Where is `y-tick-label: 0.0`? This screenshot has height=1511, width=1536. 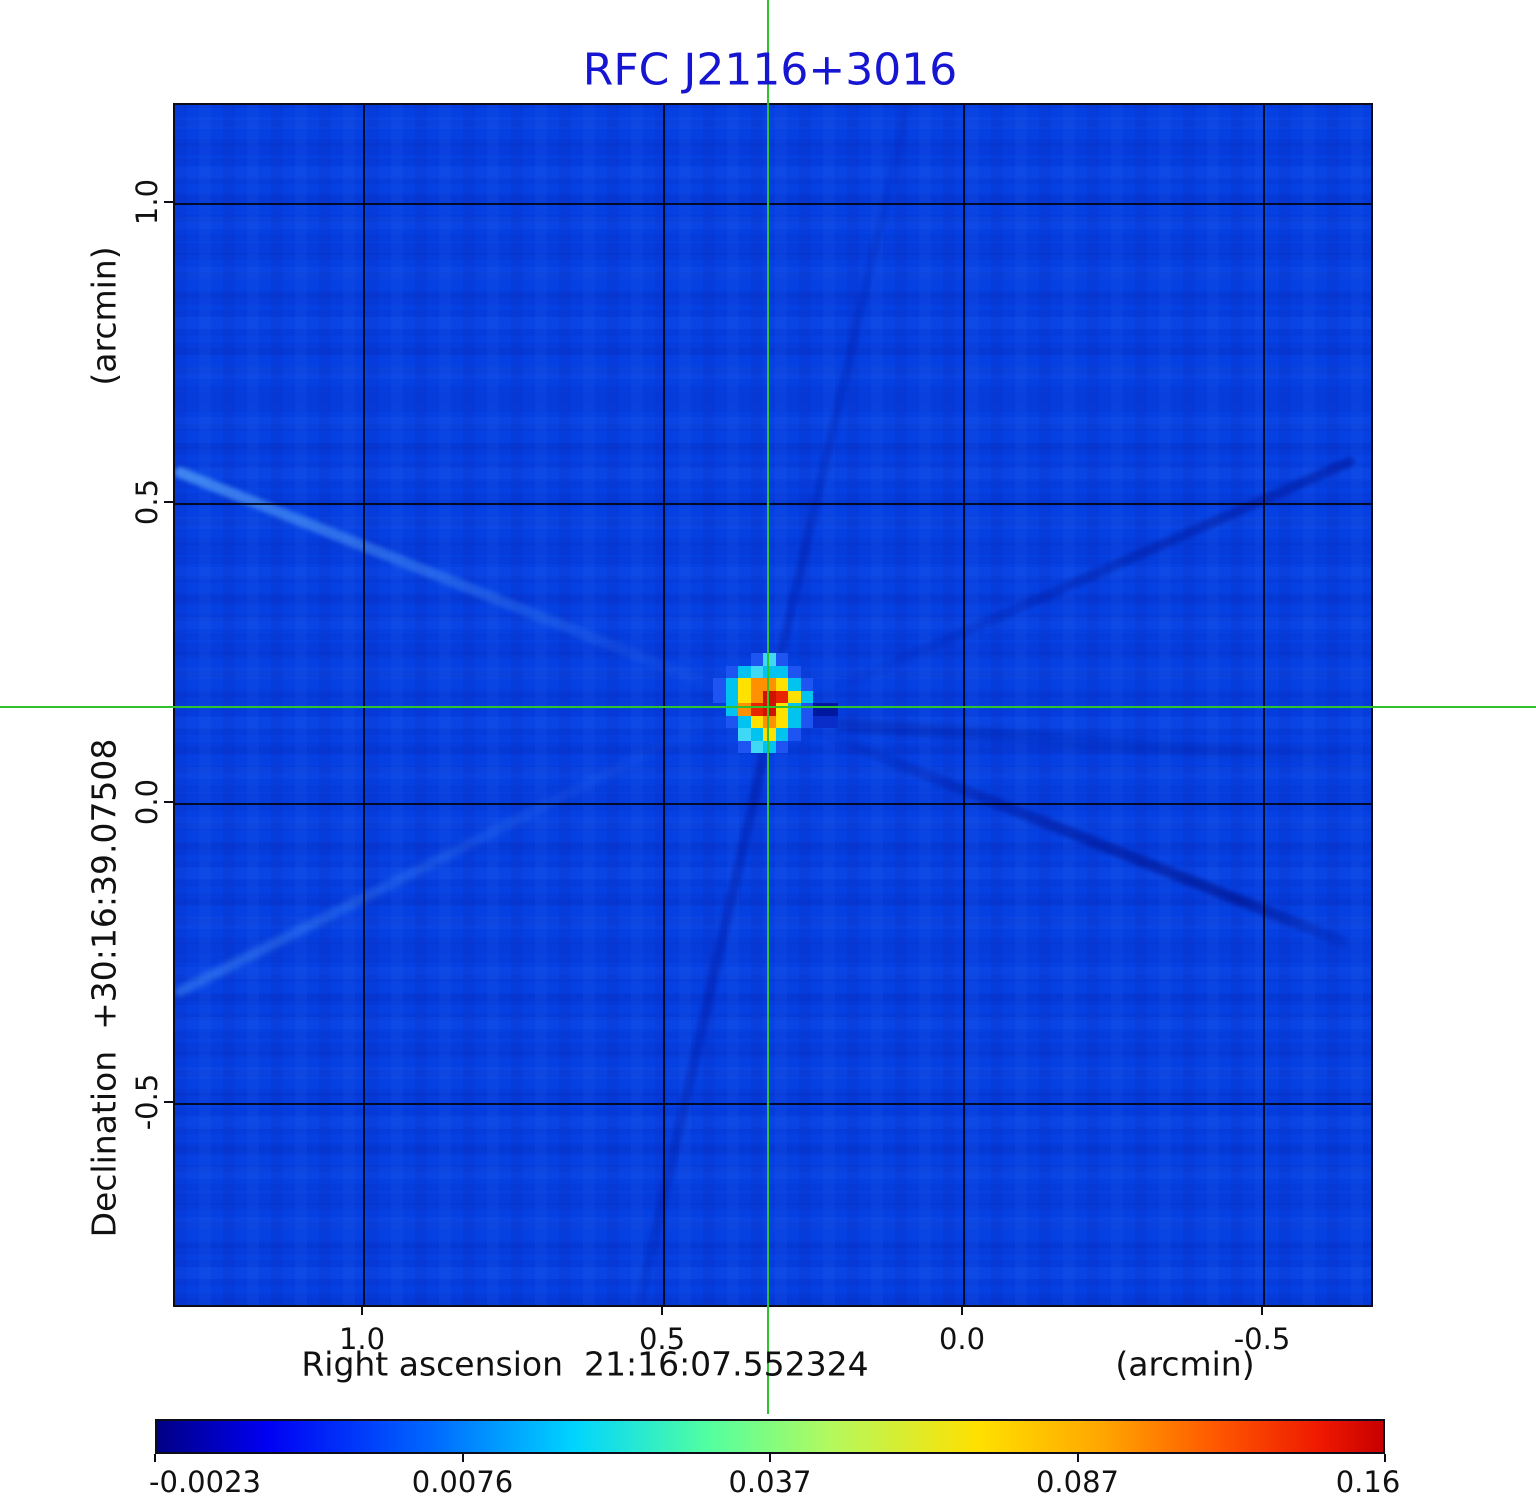
y-tick-label: 0.0 is located at coordinates (147, 802).